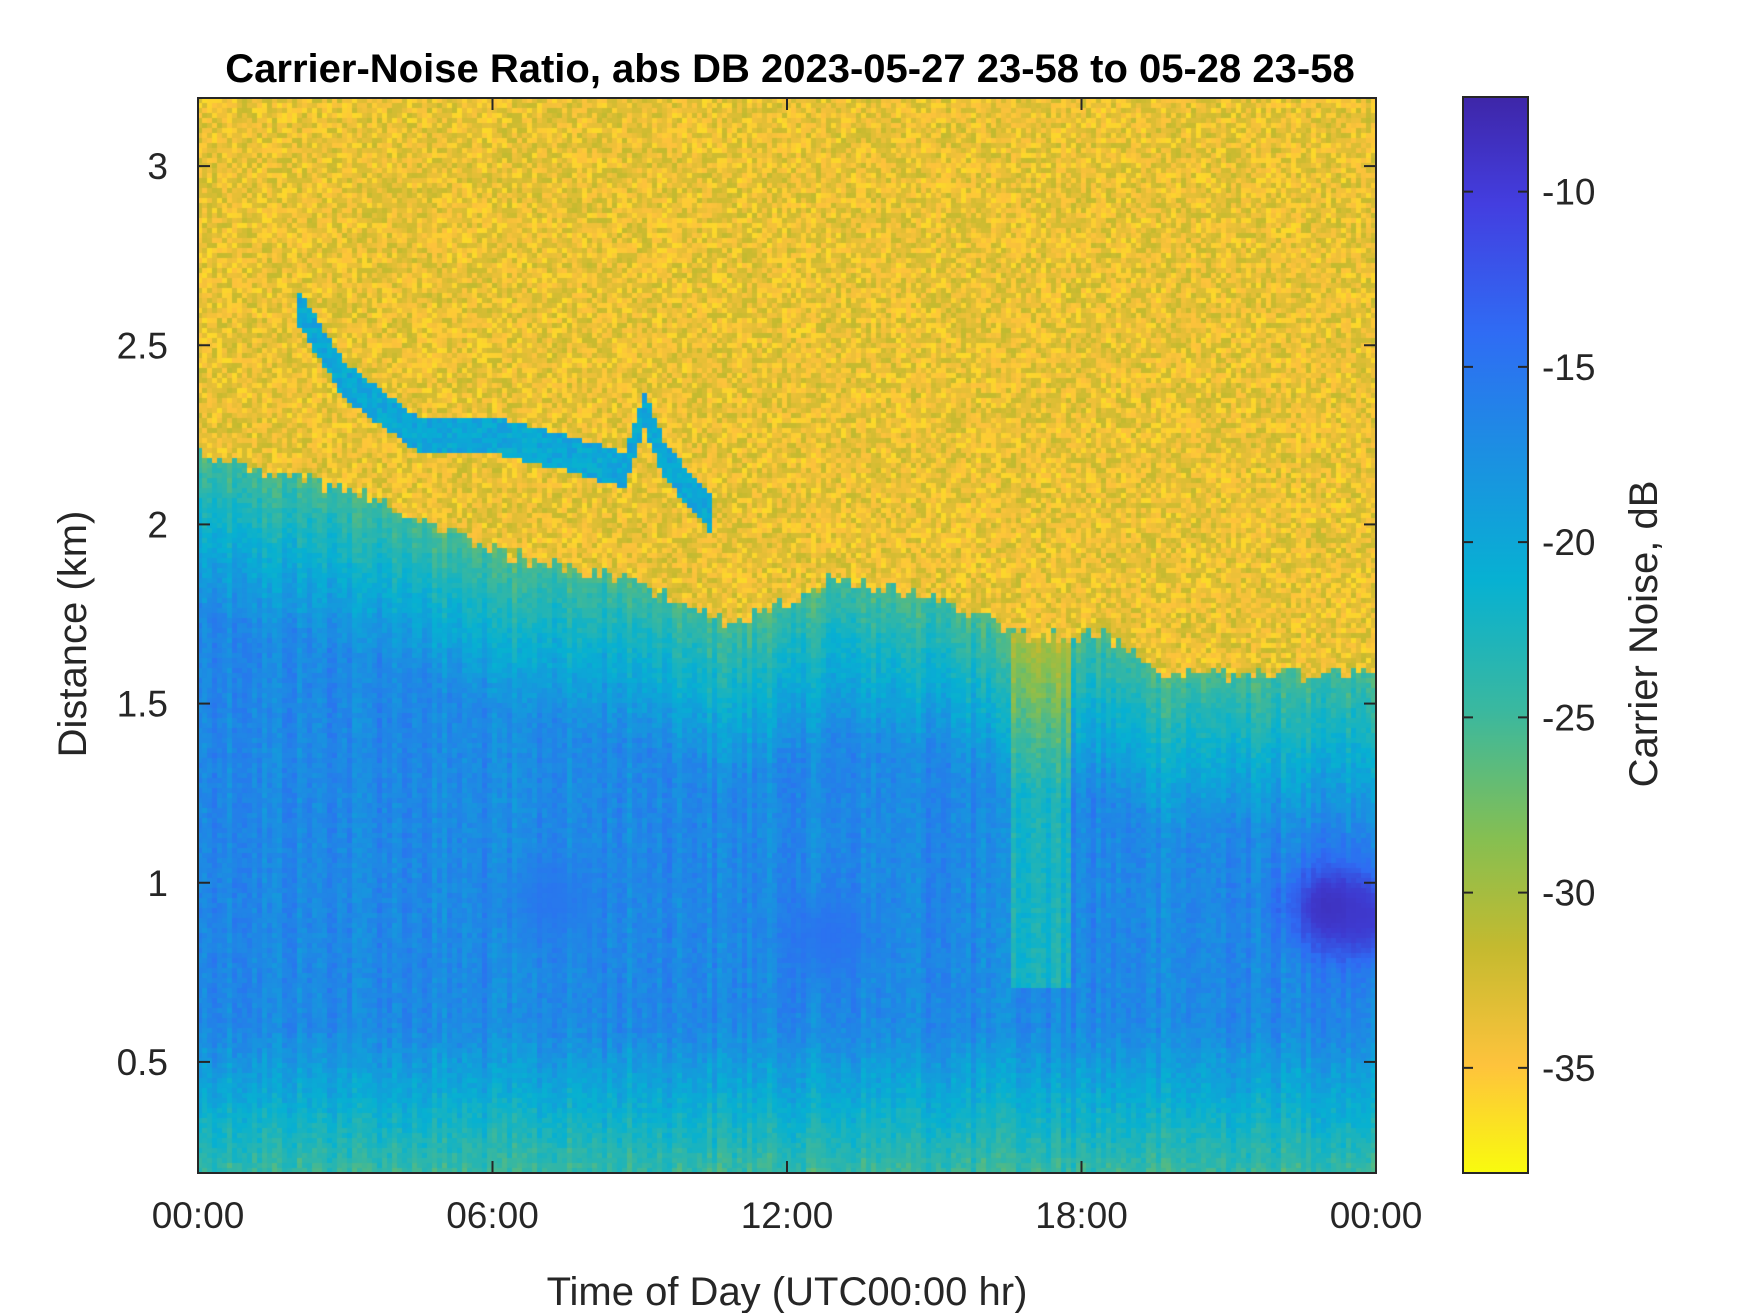 This screenshot has height=1313, width=1750. Describe the element at coordinates (1568, 893) in the screenshot. I see `colorbar-tick-label: -30` at that location.